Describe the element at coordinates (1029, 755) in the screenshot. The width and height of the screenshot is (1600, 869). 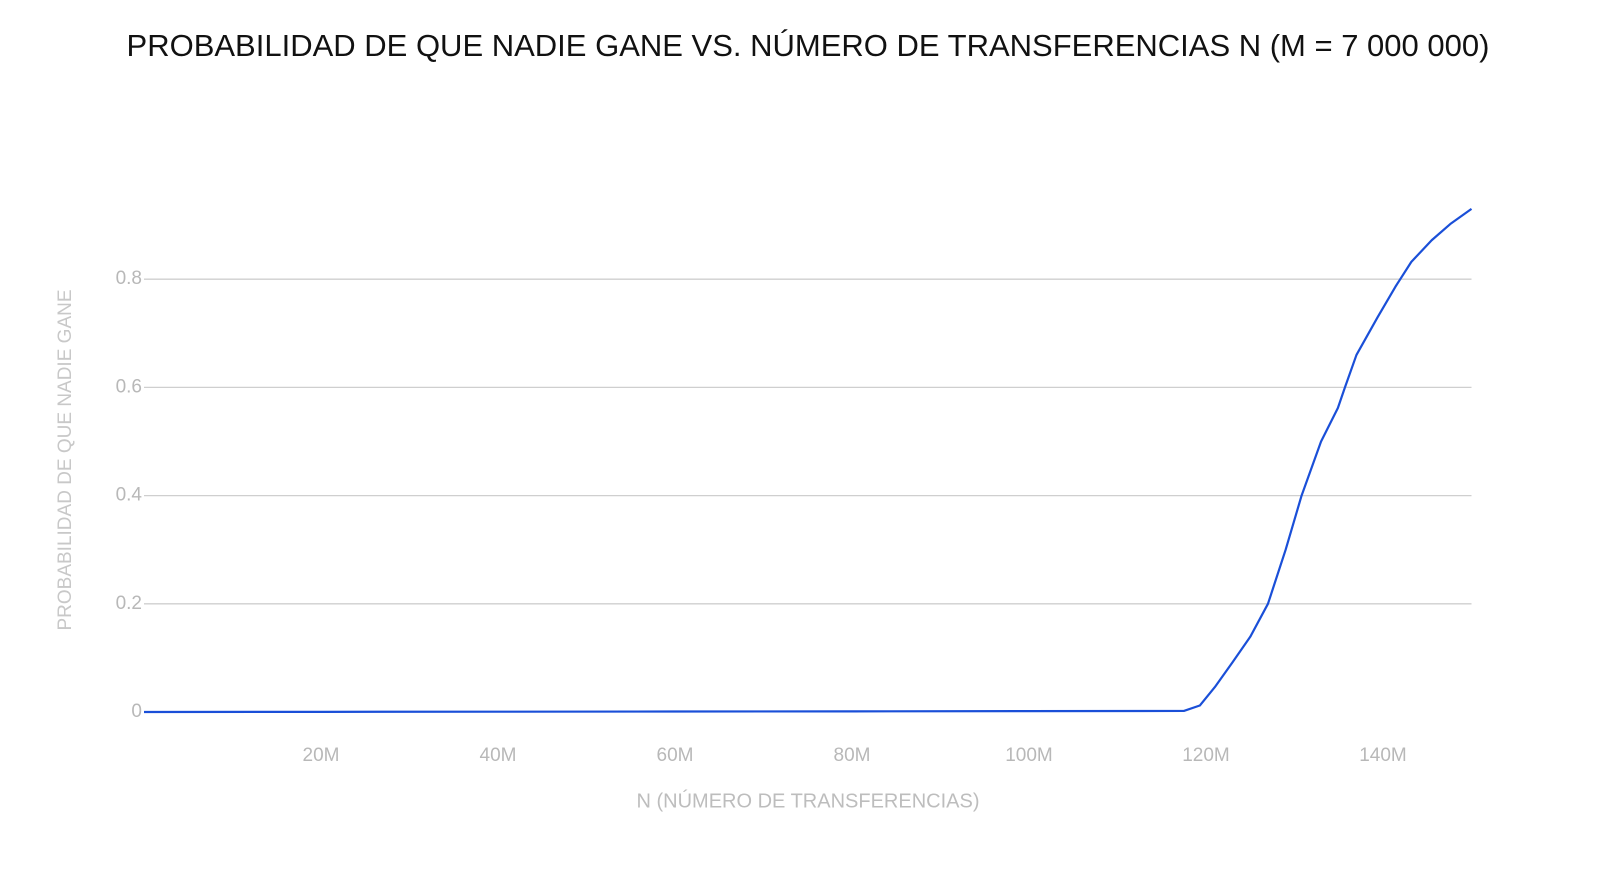
I see `x-tick-label: 100M` at that location.